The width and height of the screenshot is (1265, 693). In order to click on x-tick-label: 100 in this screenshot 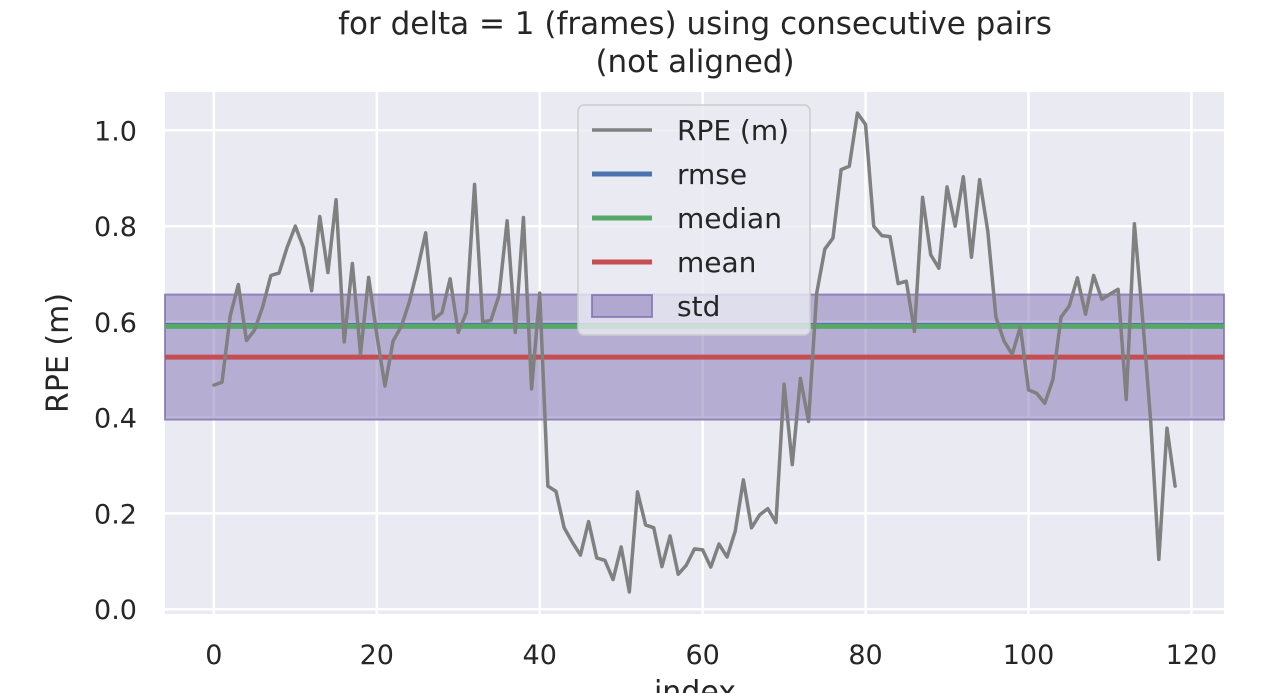, I will do `click(1029, 655)`.